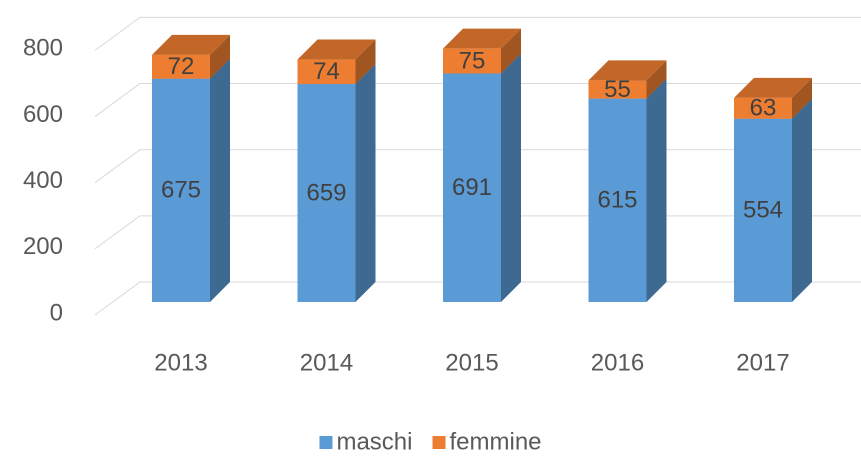 This screenshot has width=861, height=458. I want to click on data-label: 74, so click(326, 71).